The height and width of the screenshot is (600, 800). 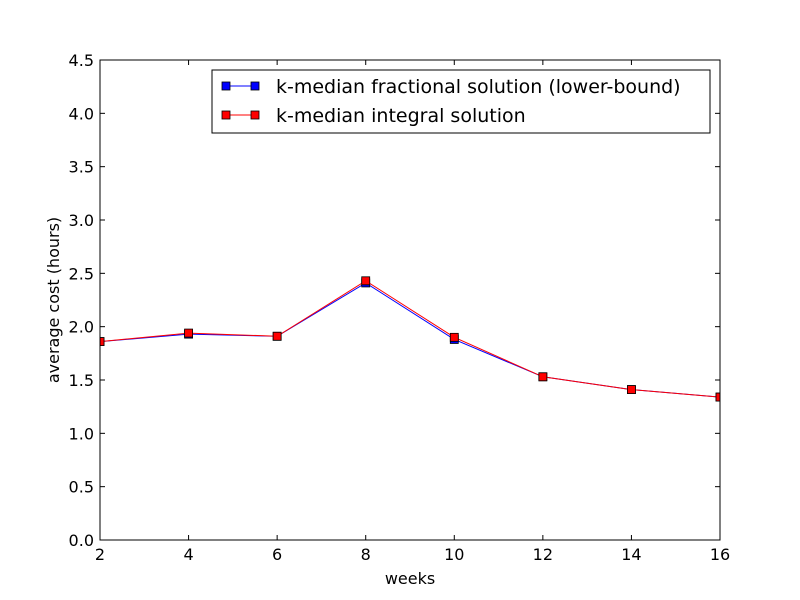 What do you see at coordinates (81, 167) in the screenshot?
I see `y-tick-label: 3.5` at bounding box center [81, 167].